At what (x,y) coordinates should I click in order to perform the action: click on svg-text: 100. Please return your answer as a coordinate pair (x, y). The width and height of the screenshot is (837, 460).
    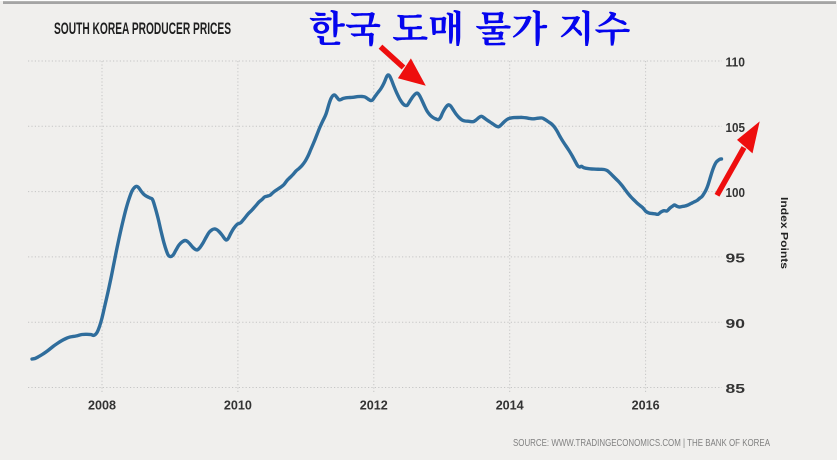
    Looking at the image, I should click on (736, 192).